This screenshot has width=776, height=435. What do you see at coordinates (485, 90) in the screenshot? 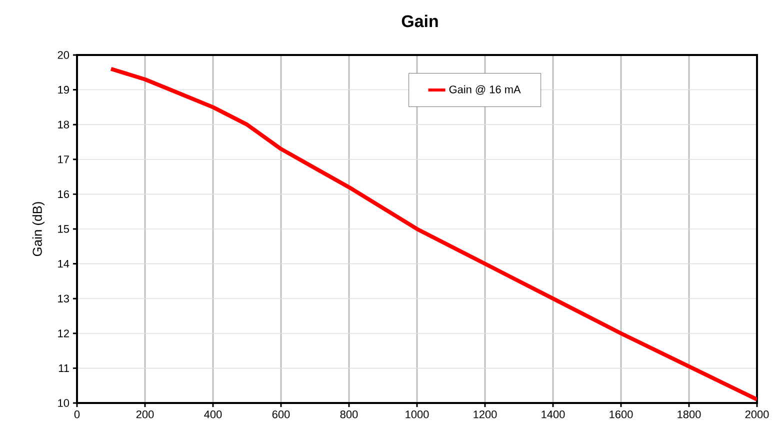
I see `legend-label: Gain @ 16 mA` at bounding box center [485, 90].